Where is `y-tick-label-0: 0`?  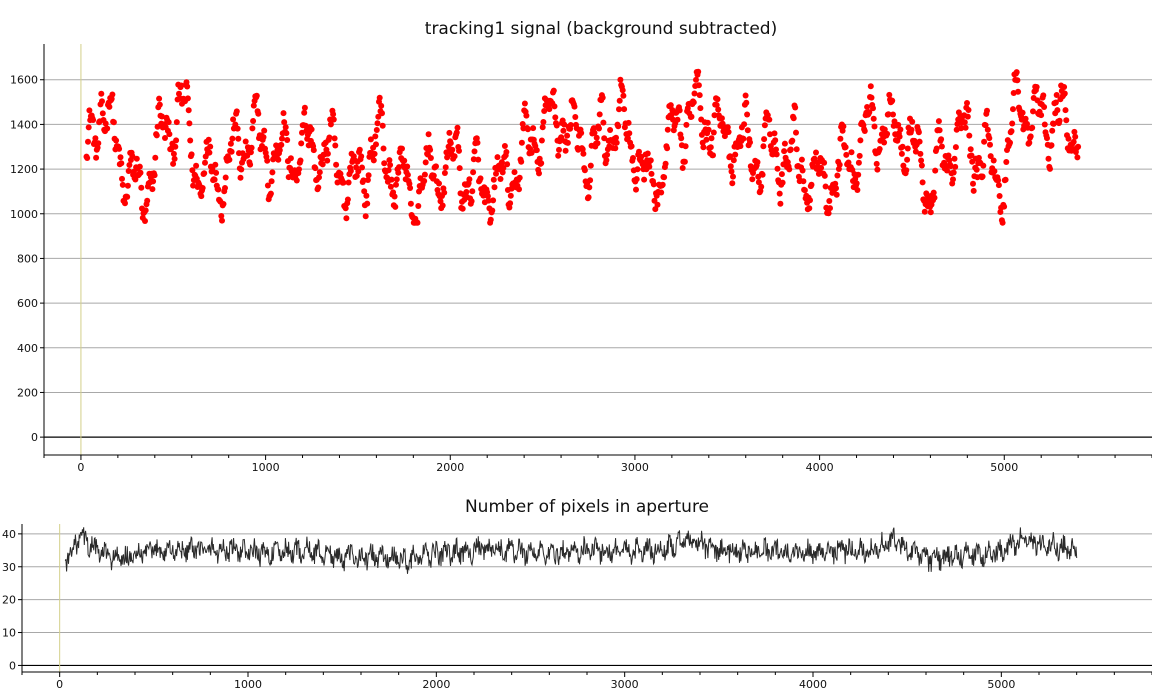
y-tick-label-0: 0 is located at coordinates (34, 437).